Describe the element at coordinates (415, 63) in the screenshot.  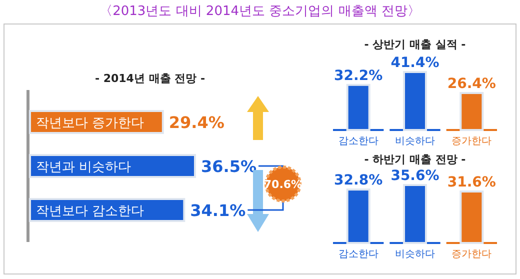
I see `data-label: 41.4%` at that location.